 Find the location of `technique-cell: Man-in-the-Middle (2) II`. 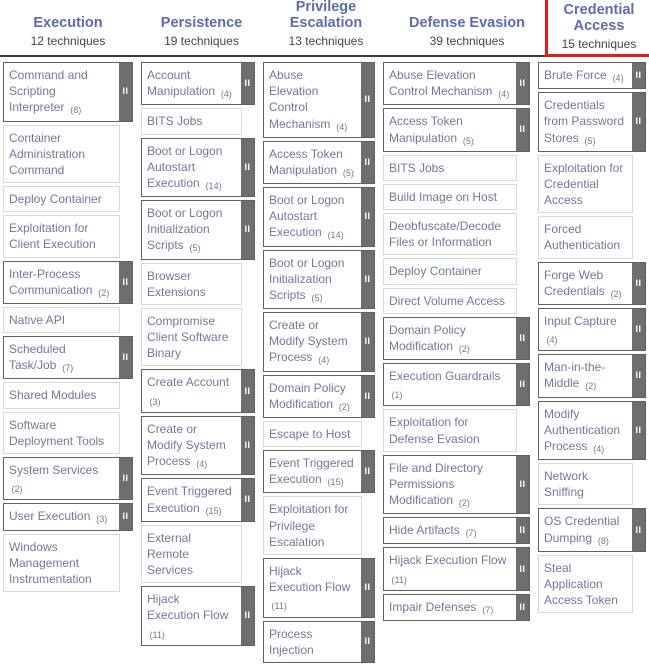

technique-cell: Man-in-the-Middle (2) II is located at coordinates (592, 376).